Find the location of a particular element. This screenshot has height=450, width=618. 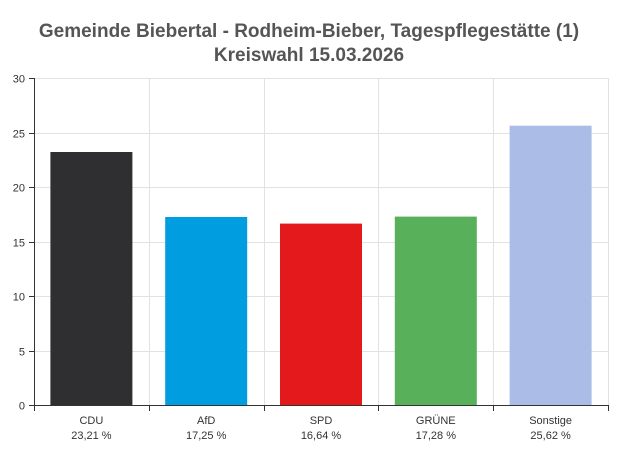

y-tick-label: 10 is located at coordinates (19, 298).